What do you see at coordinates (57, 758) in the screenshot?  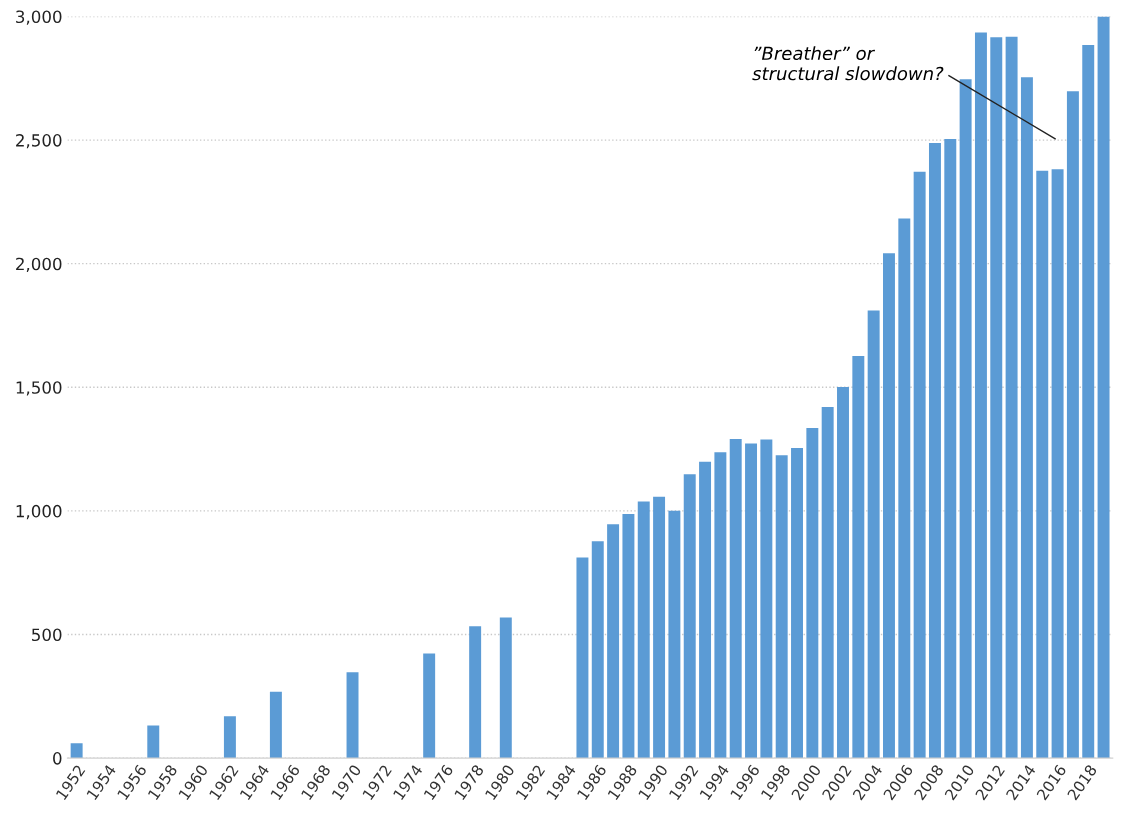 I see `y-tick-label: 0` at bounding box center [57, 758].